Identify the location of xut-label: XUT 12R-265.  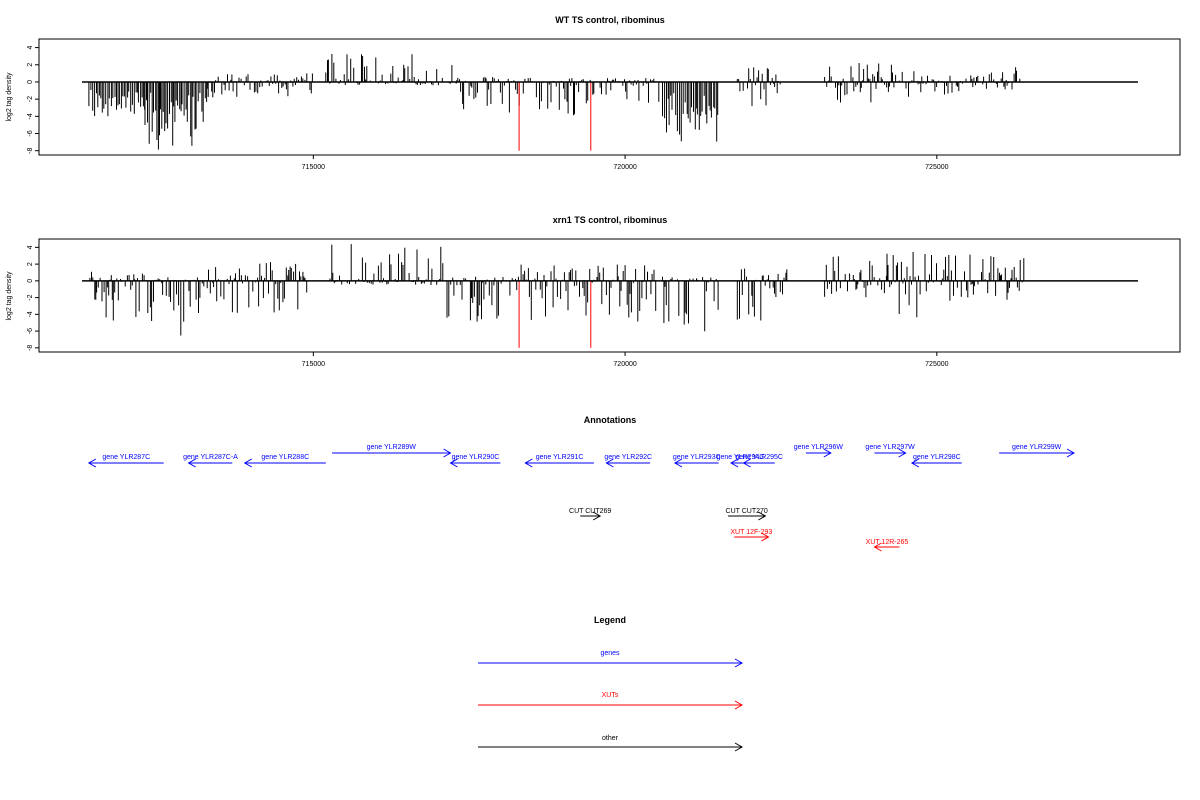
(887, 542).